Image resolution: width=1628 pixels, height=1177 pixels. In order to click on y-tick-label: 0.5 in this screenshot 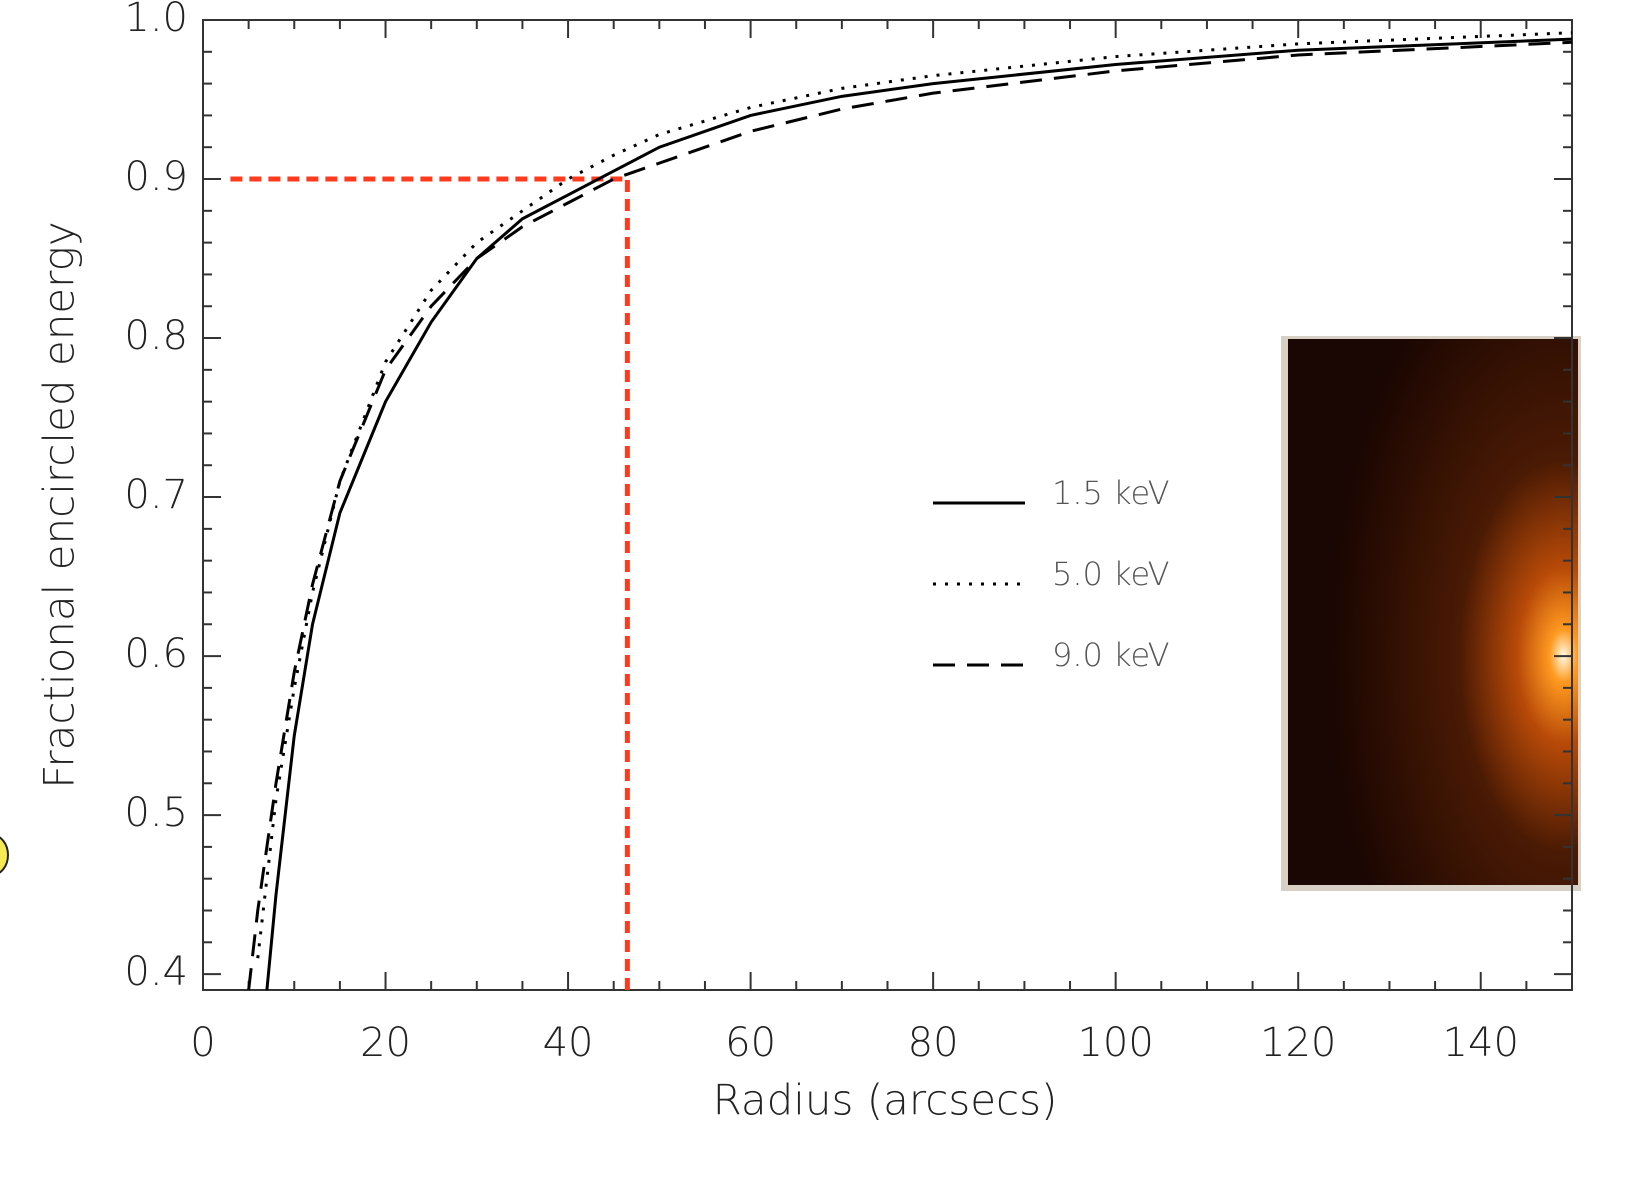, I will do `click(156, 813)`.